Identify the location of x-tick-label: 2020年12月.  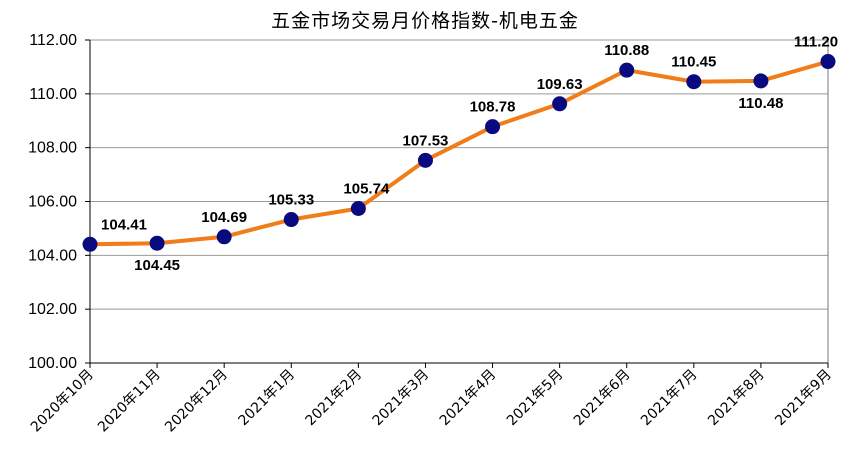
(196, 401).